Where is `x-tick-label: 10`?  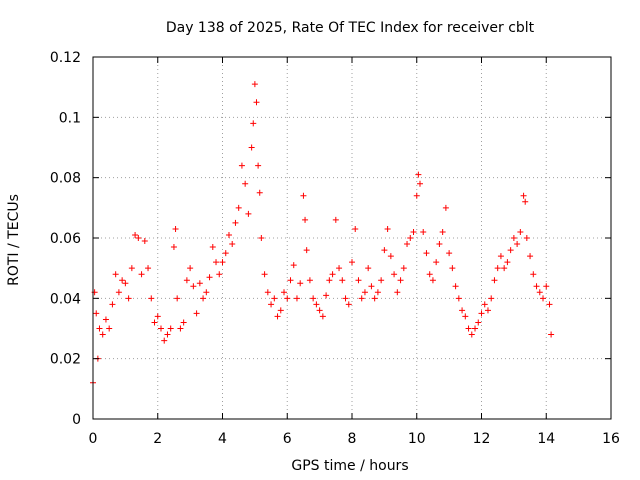 x-tick-label: 10 is located at coordinates (417, 439).